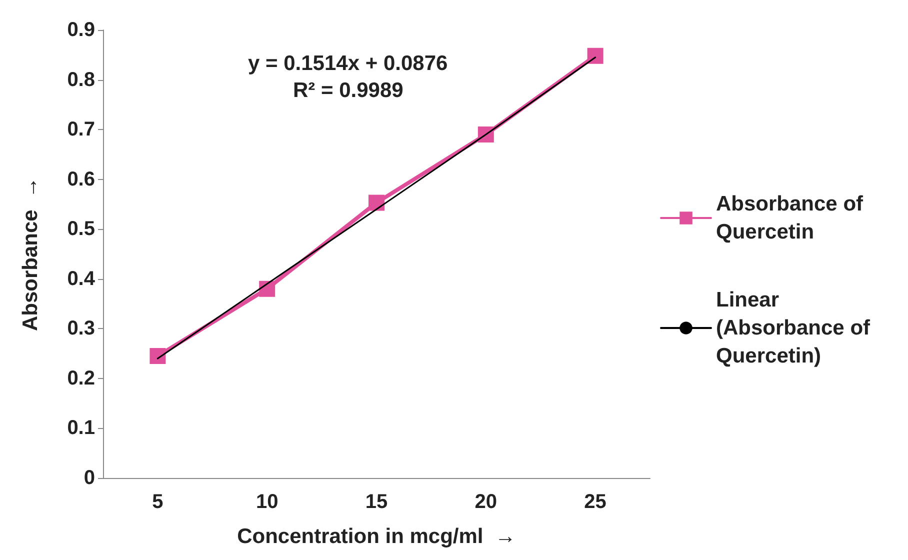 This screenshot has height=560, width=908. Describe the element at coordinates (81, 179) in the screenshot. I see `y-tick-label: 0.6` at that location.